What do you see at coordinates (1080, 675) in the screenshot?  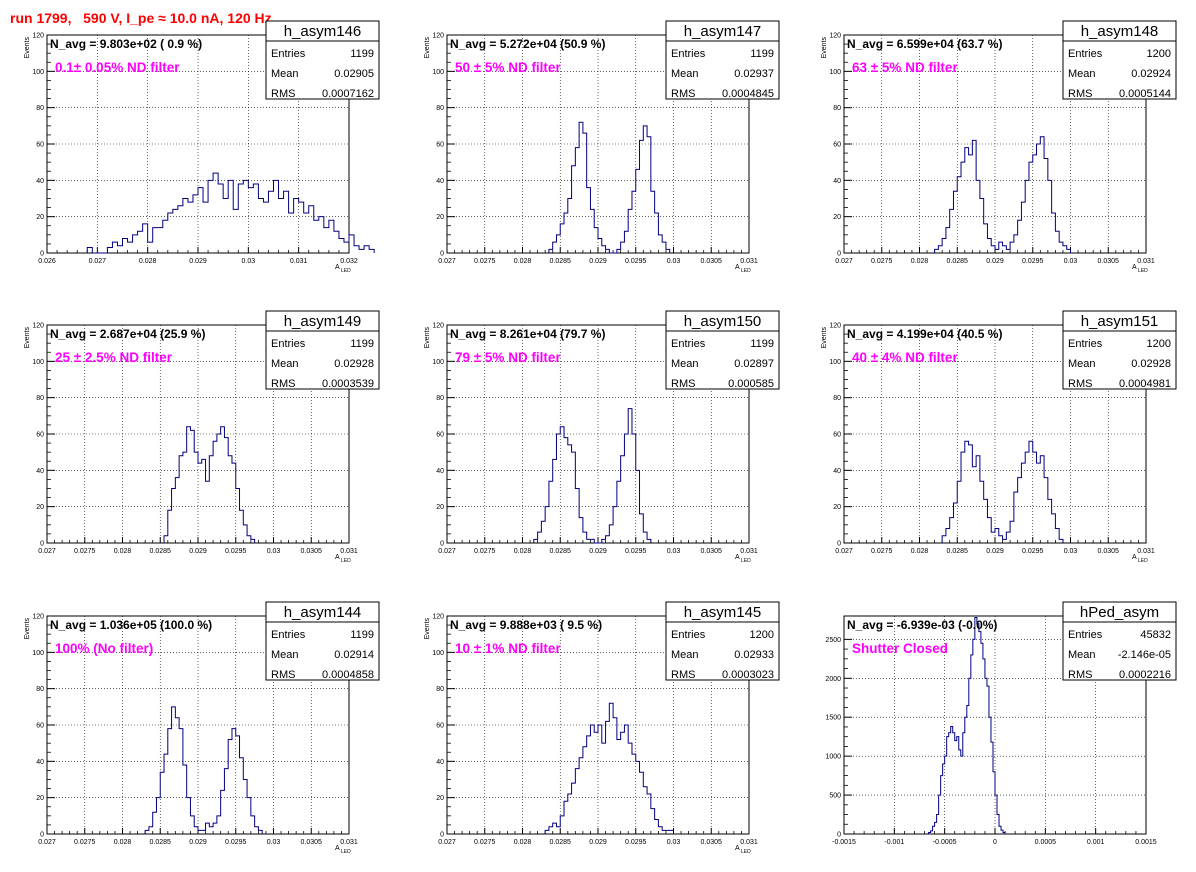 I see `stats-key: RMS` at bounding box center [1080, 675].